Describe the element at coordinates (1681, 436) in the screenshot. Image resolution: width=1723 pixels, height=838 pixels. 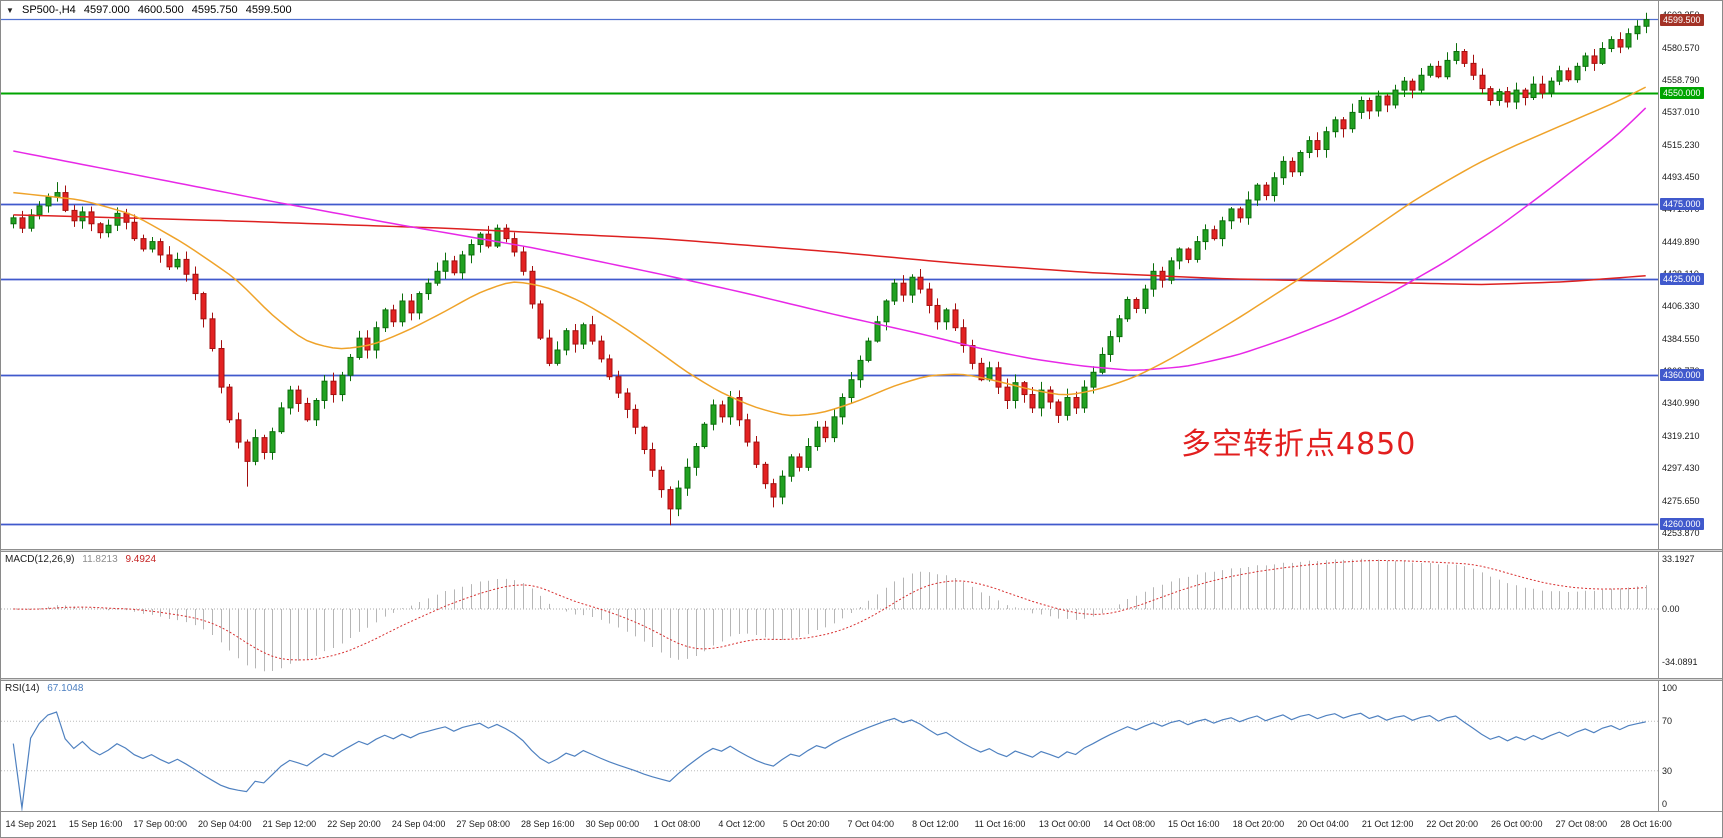
I see `price-axis-tick: 4319.210` at that location.